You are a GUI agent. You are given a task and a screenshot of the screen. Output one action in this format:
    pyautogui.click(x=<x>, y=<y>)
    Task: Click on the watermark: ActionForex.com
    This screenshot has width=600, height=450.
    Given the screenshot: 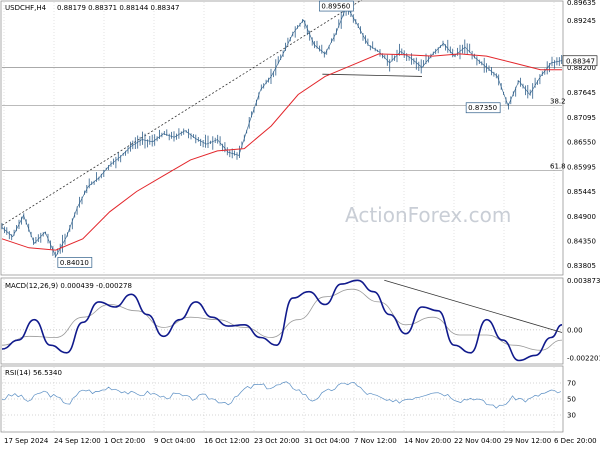 What is the action you would take?
    pyautogui.click(x=428, y=215)
    